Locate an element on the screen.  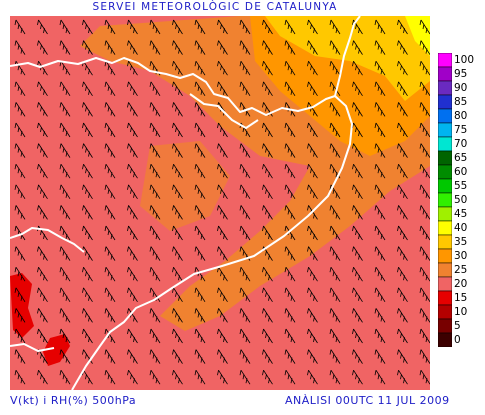
legend-label-25: 25 is located at coordinates (461, 270).